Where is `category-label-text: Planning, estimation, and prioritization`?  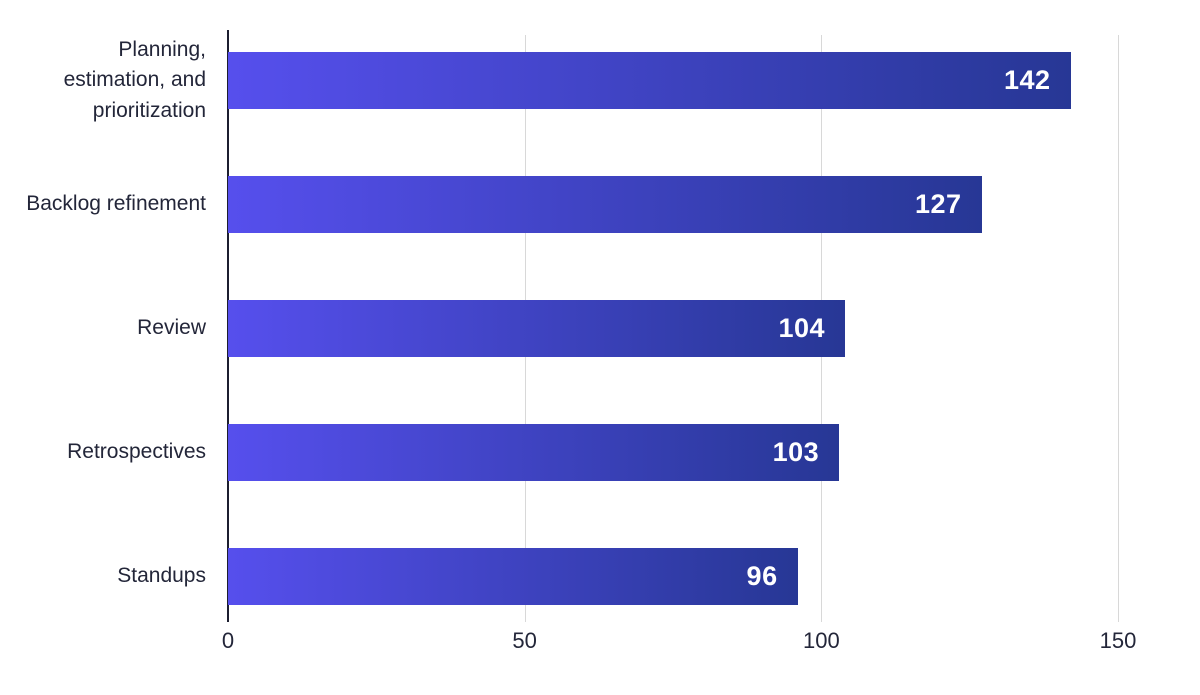 category-label-text: Planning, estimation, and prioritization is located at coordinates (134, 79).